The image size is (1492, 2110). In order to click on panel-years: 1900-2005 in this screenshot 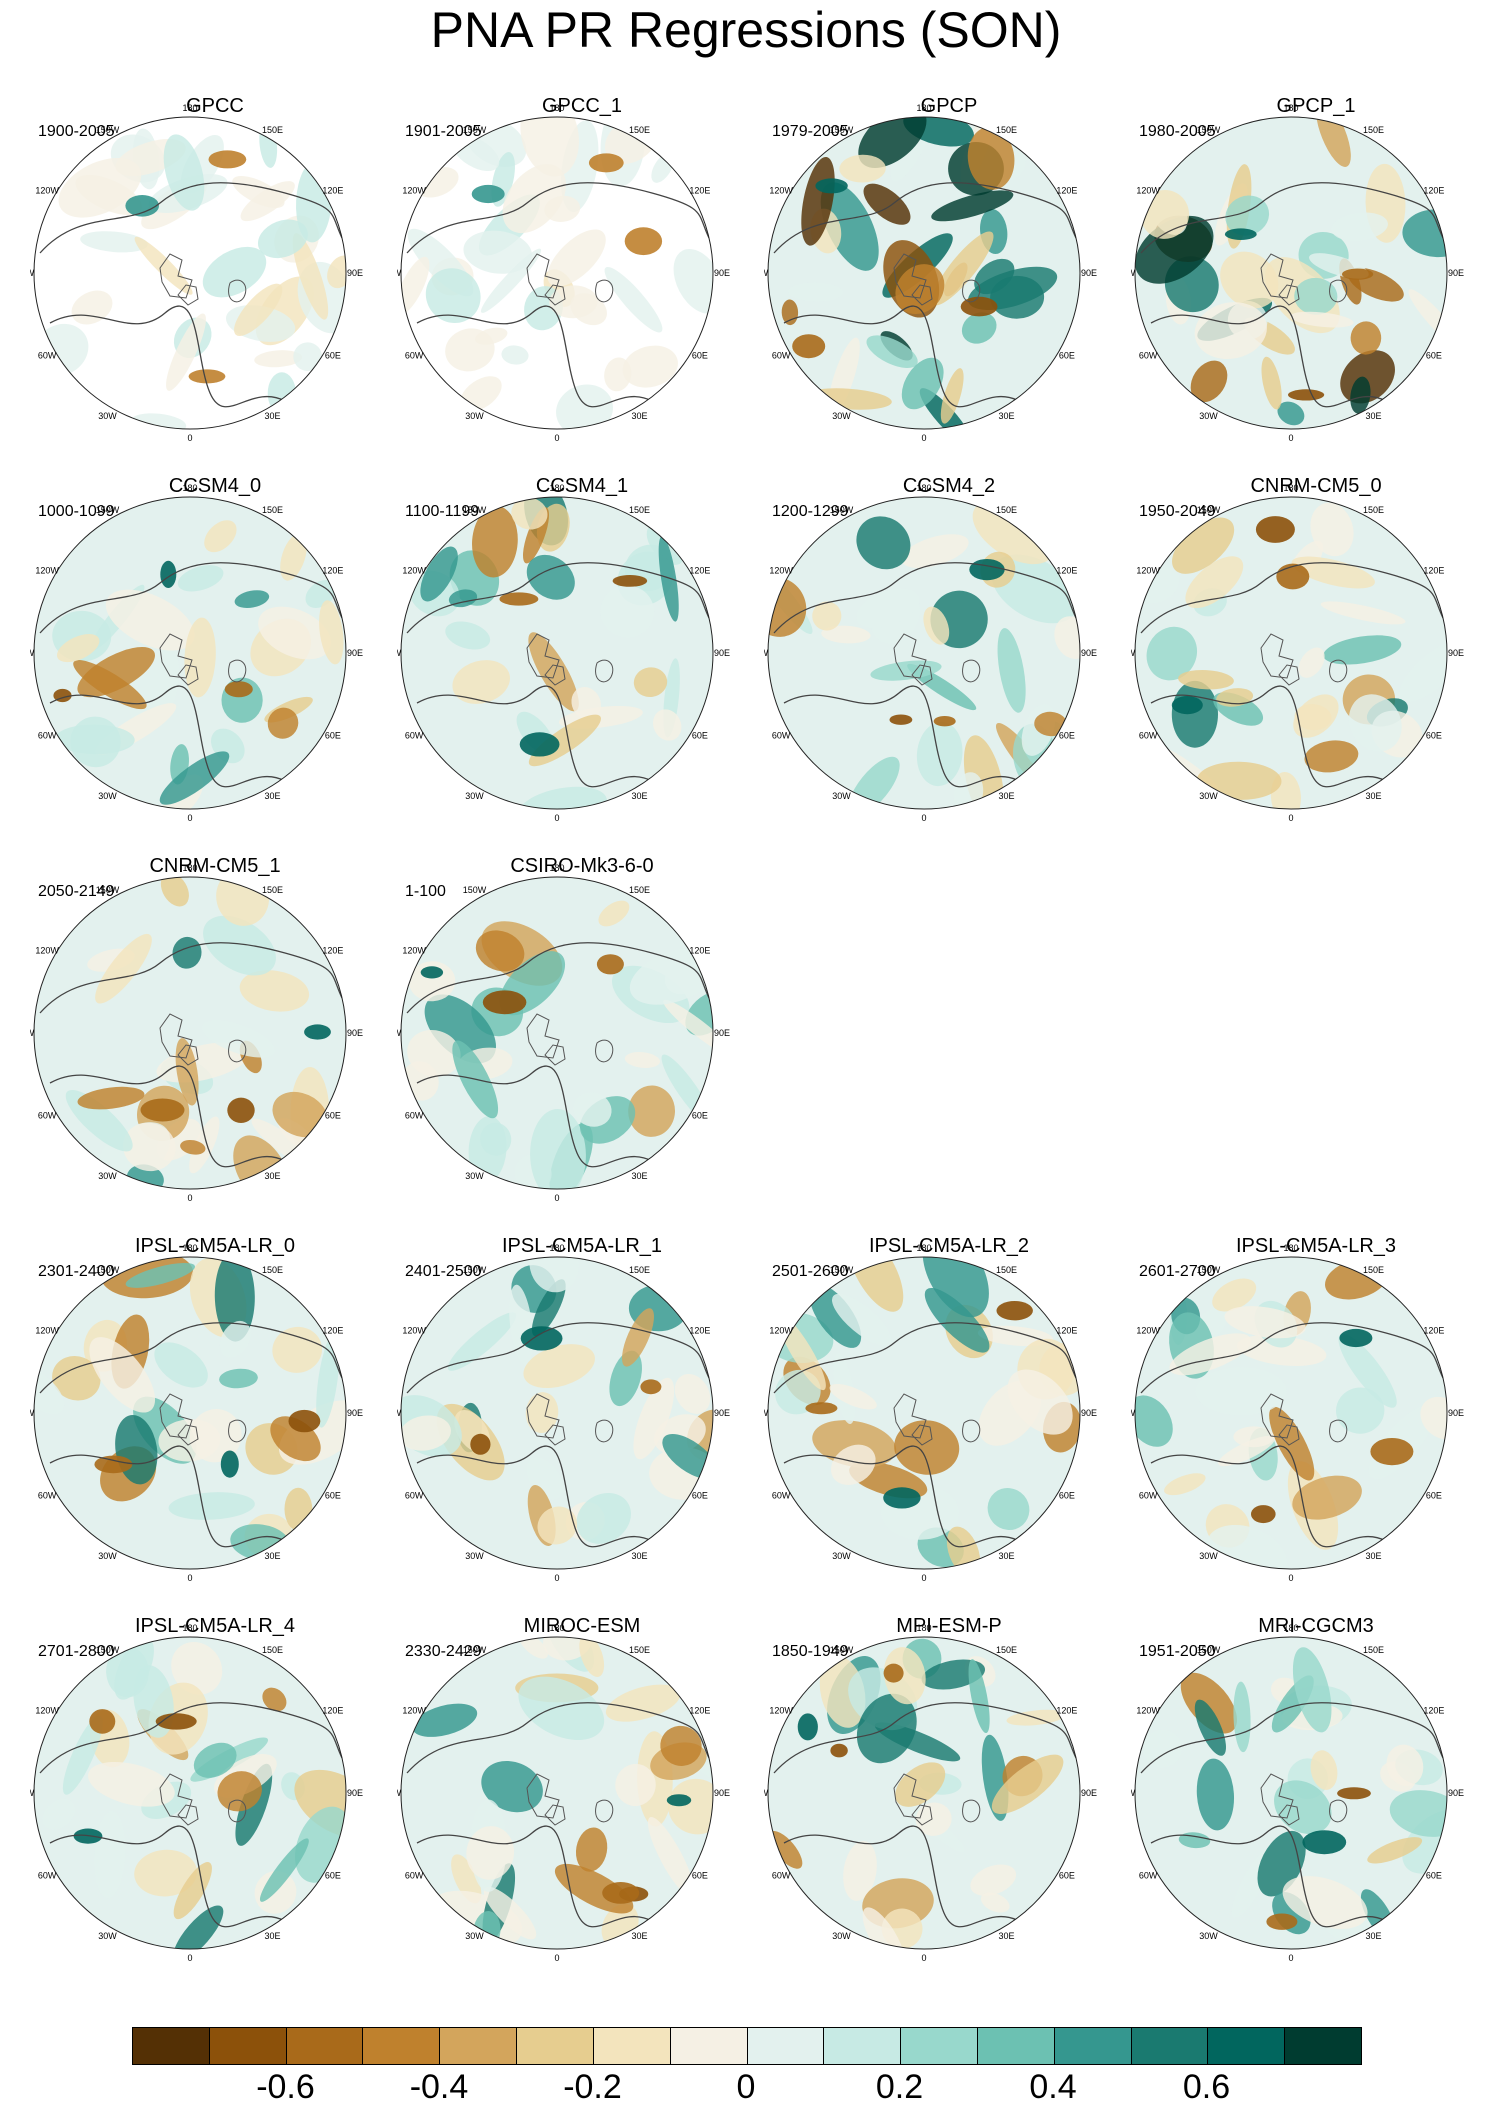, I will do `click(76, 131)`.